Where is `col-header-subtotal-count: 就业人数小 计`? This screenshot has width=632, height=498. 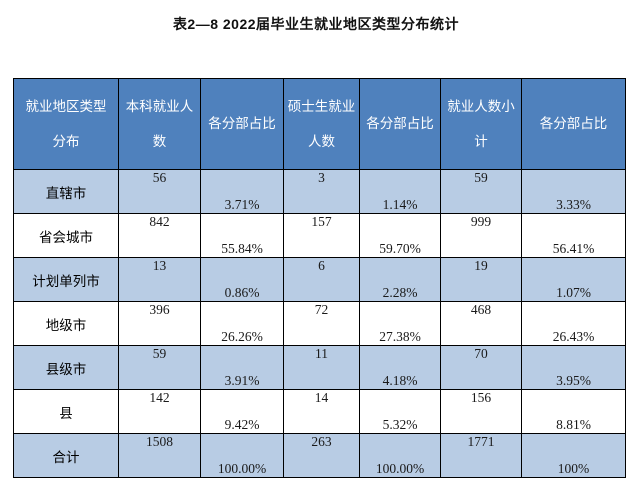
col-header-subtotal-count: 就业人数小 计 is located at coordinates (481, 124).